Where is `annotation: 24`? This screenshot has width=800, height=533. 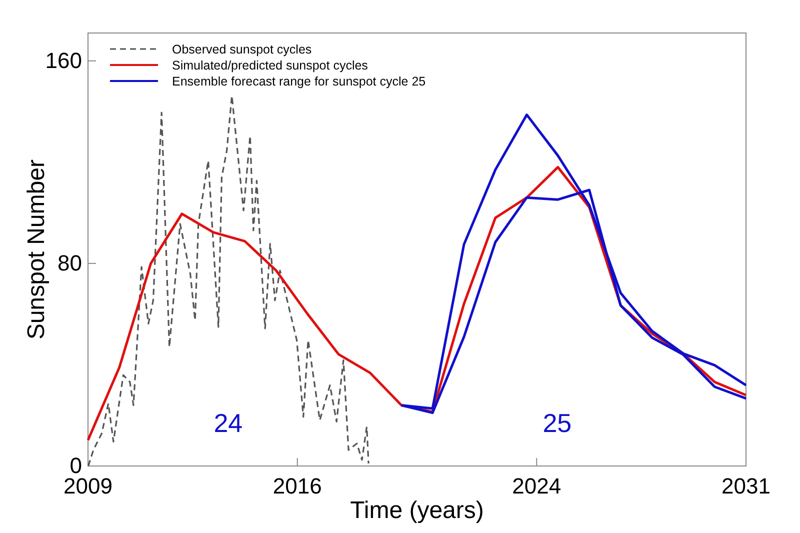 annotation: 24 is located at coordinates (228, 423).